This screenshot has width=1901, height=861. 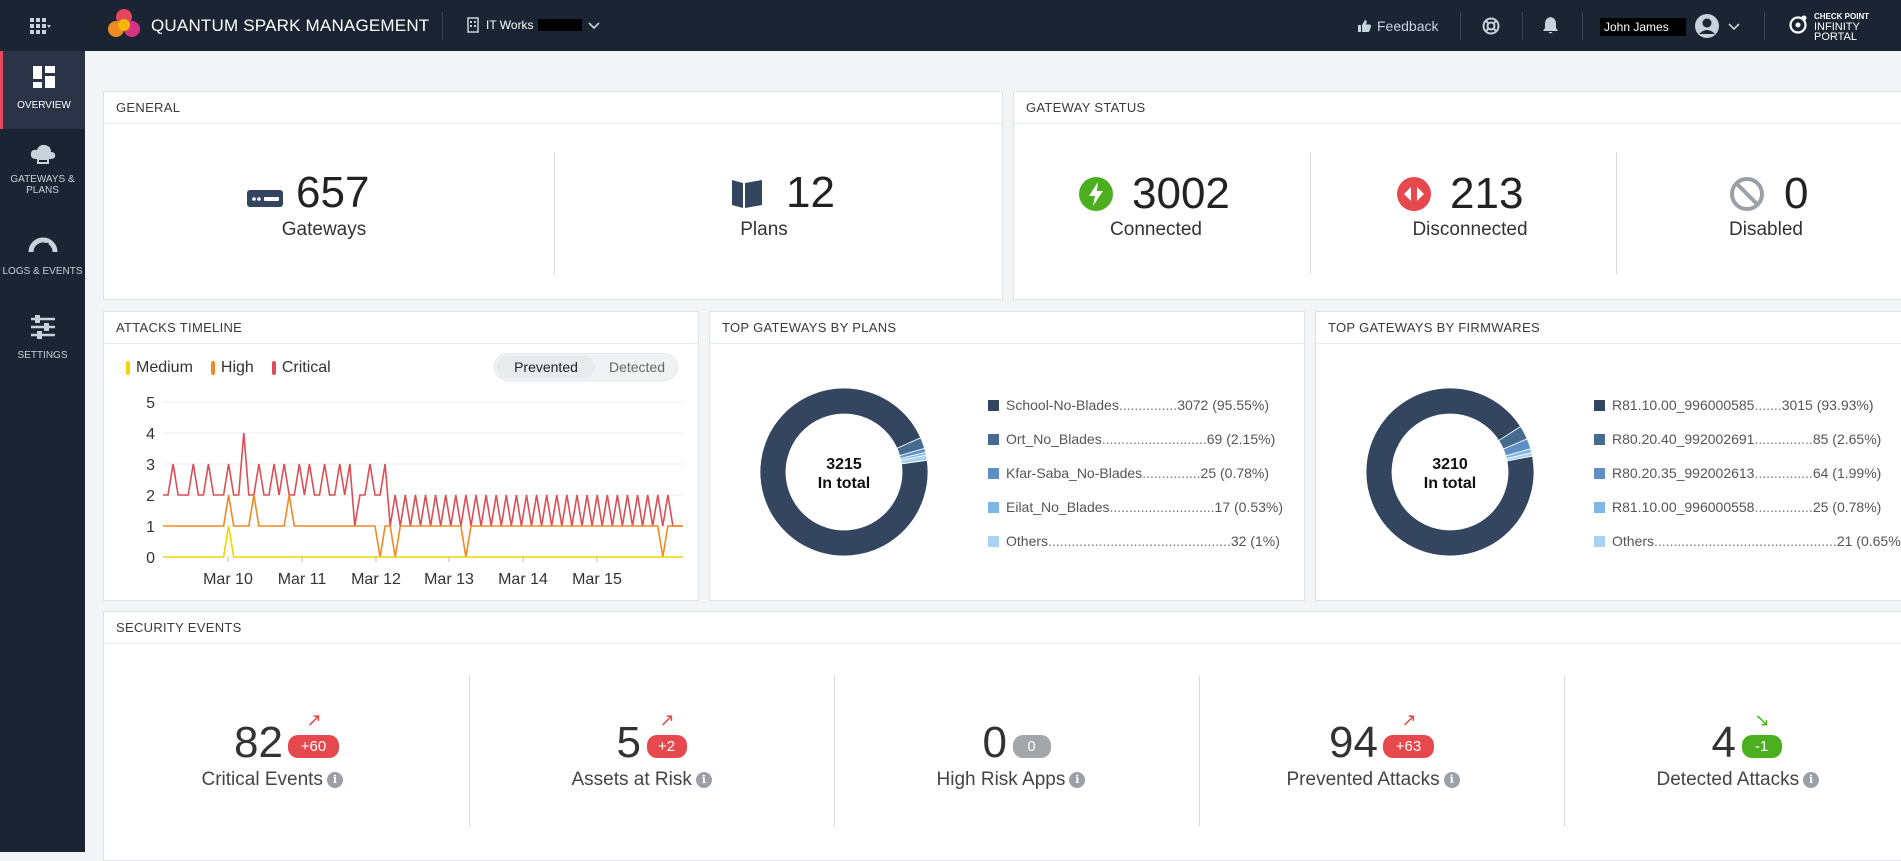 I want to click on firmwares-donut-chart: 3210 In total, so click(x=1450, y=472).